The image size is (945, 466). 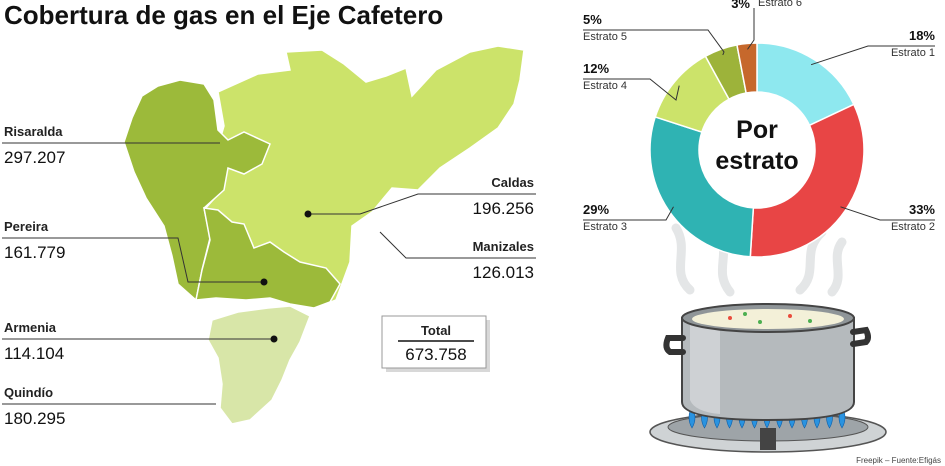 What do you see at coordinates (757, 130) in the screenshot?
I see `donut-center-line1: Por` at bounding box center [757, 130].